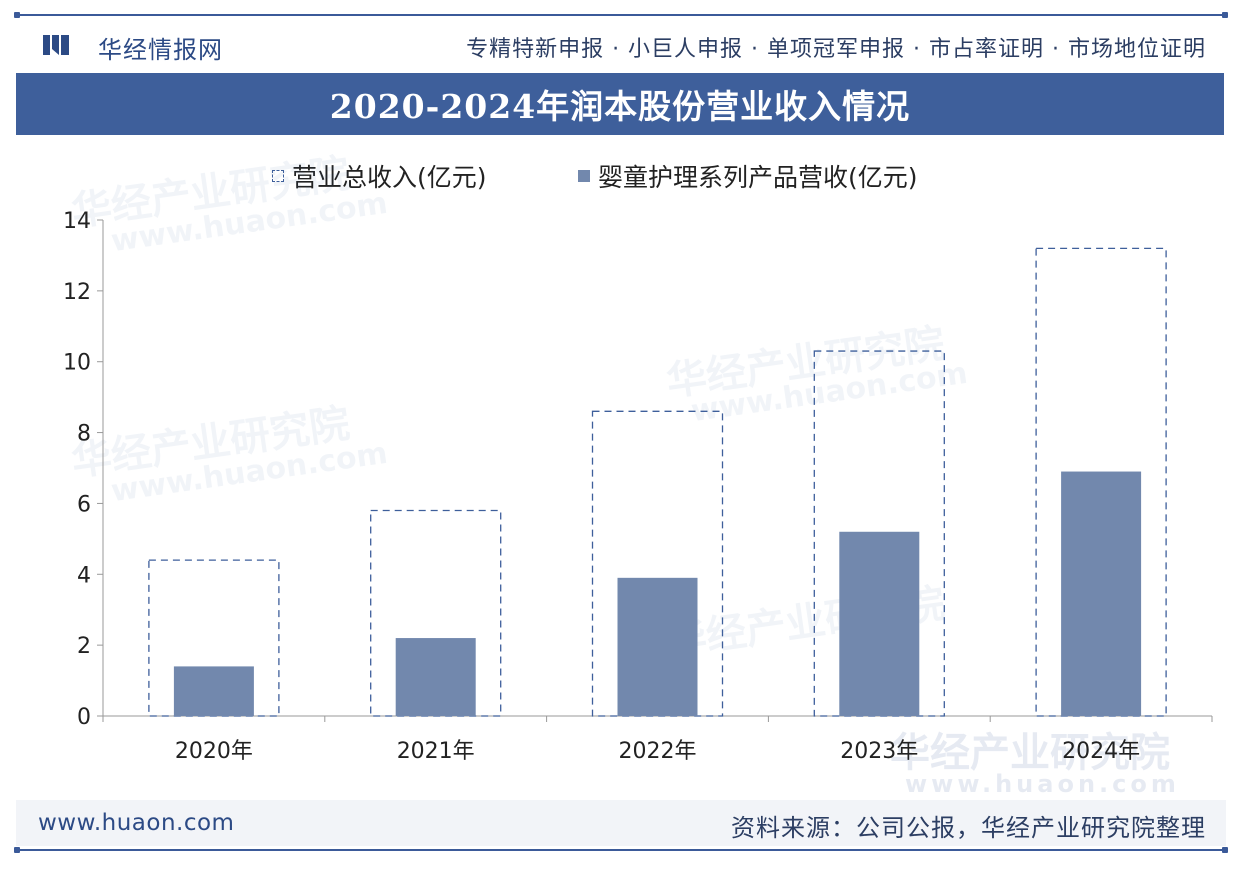 This screenshot has height=870, width=1250. I want to click on x-tick-label: 2024年, so click(1101, 751).